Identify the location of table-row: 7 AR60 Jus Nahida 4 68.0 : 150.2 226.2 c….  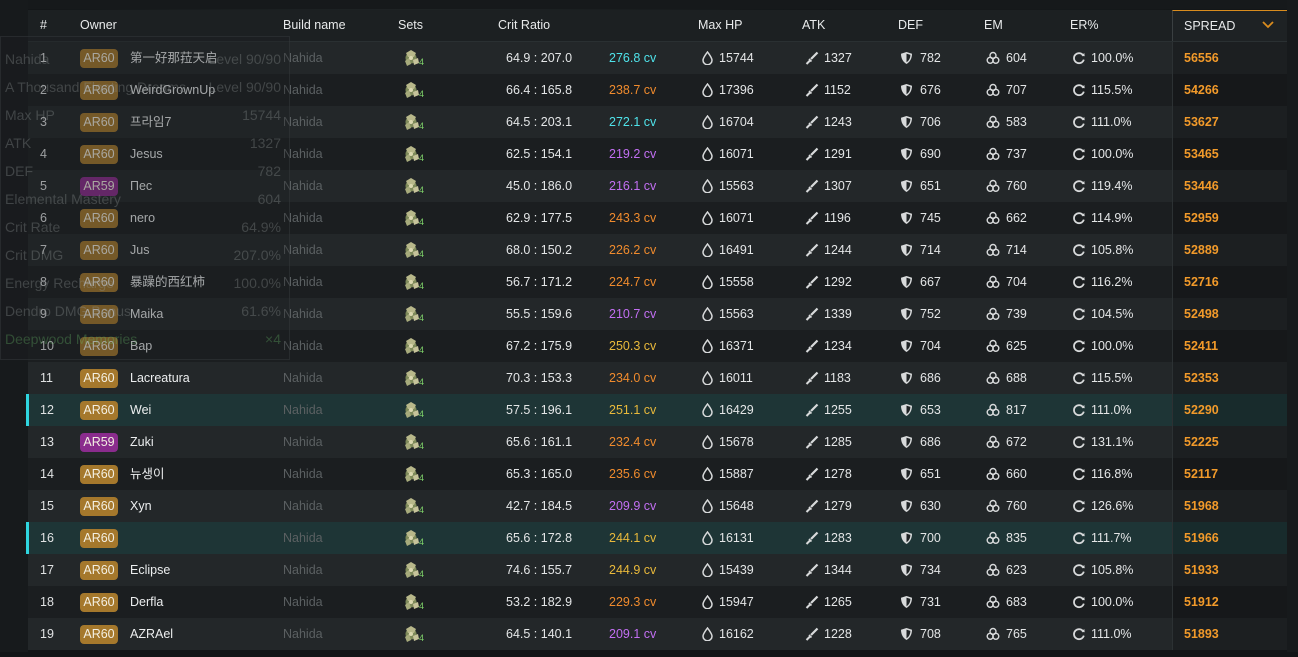
(657, 250).